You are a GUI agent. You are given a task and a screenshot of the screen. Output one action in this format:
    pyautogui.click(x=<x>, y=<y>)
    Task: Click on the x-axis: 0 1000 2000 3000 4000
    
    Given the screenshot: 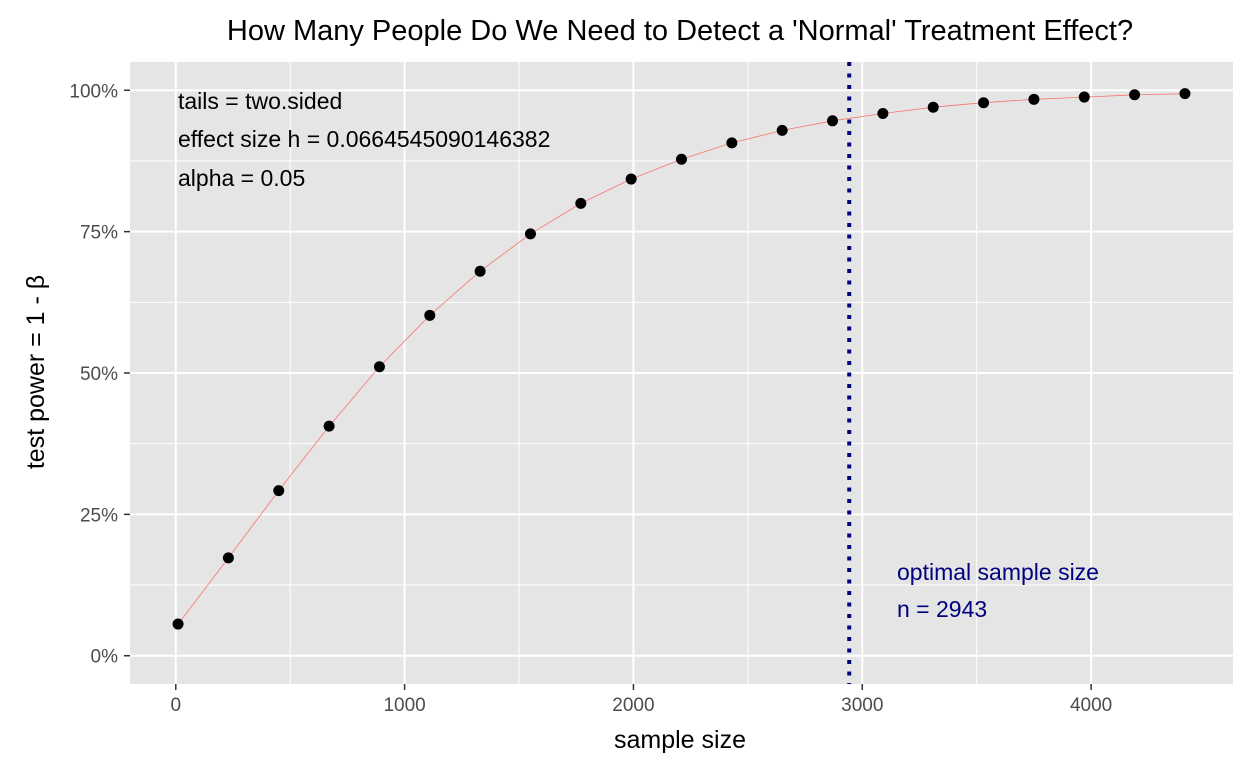 What is the action you would take?
    pyautogui.click(x=641, y=700)
    